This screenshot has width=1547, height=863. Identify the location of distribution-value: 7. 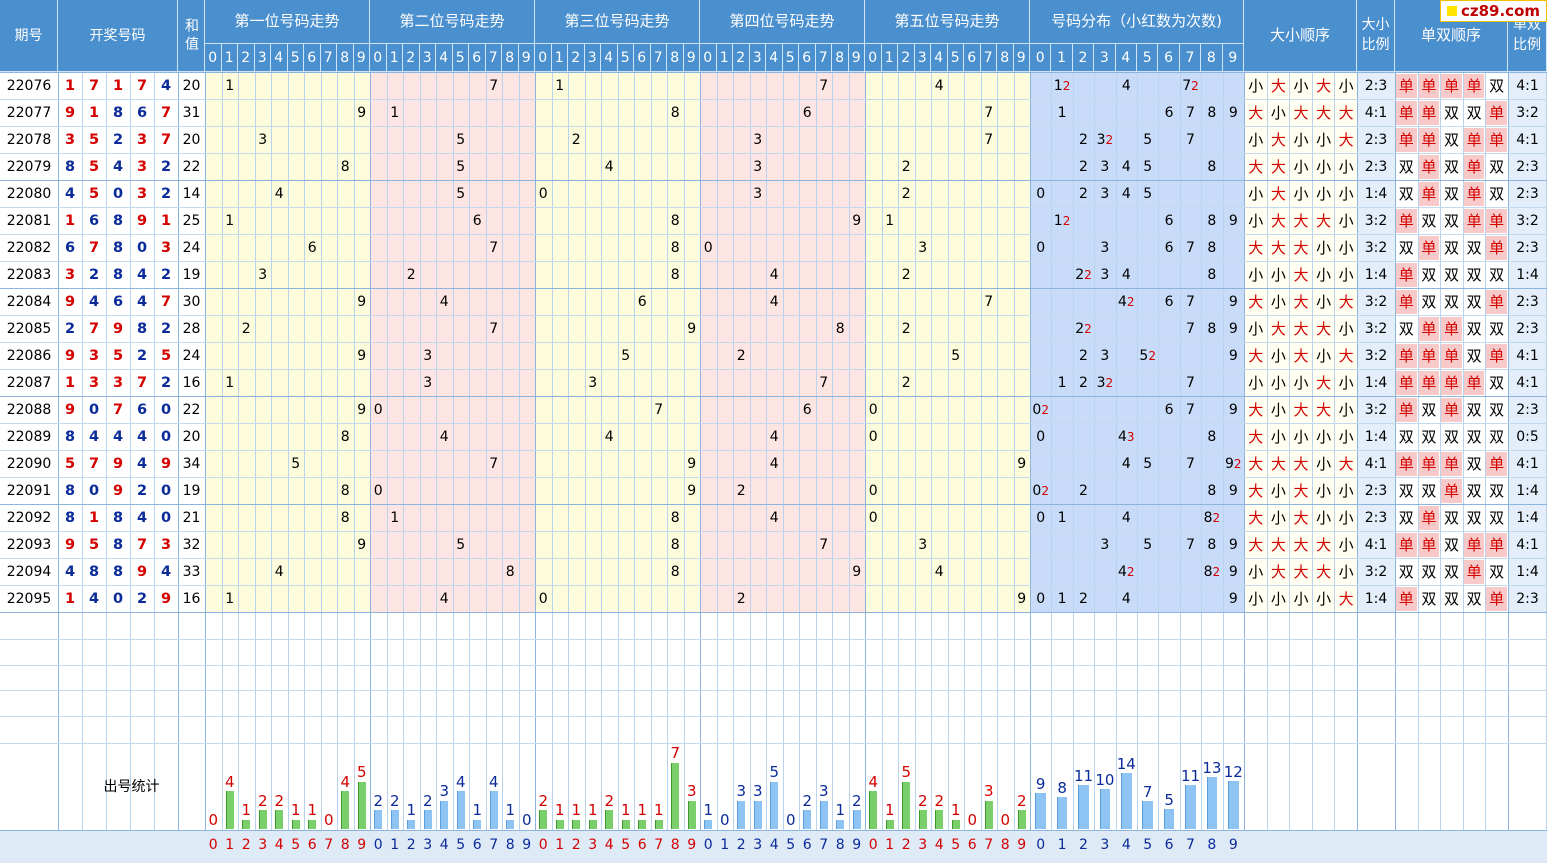
(1190, 140).